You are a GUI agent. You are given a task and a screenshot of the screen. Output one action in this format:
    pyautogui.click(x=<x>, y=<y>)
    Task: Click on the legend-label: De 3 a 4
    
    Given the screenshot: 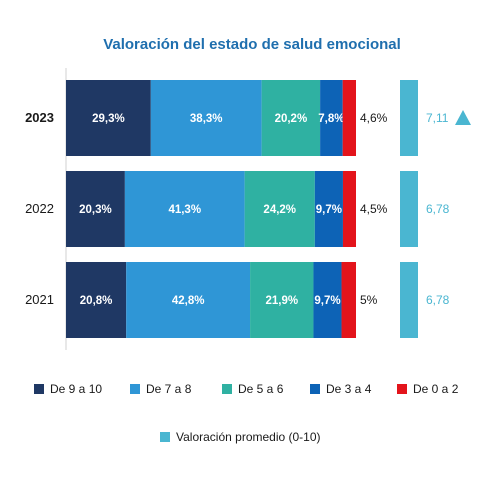 What is the action you would take?
    pyautogui.click(x=349, y=389)
    